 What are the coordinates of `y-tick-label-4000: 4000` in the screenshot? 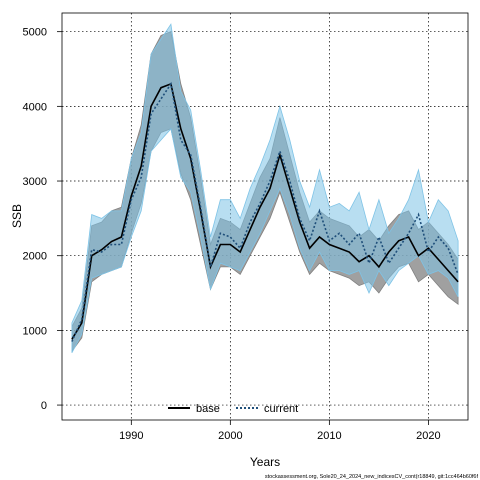 It's located at (35, 107).